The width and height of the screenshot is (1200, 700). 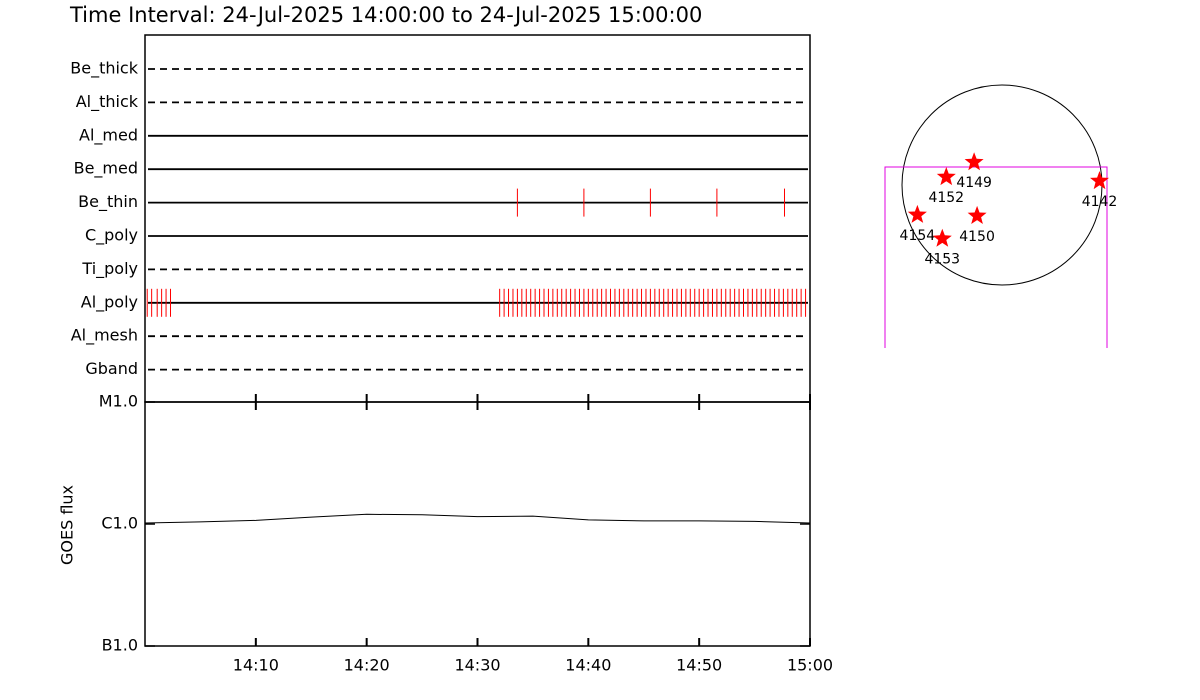 I want to click on row-label: Al_poly, so click(x=109, y=302).